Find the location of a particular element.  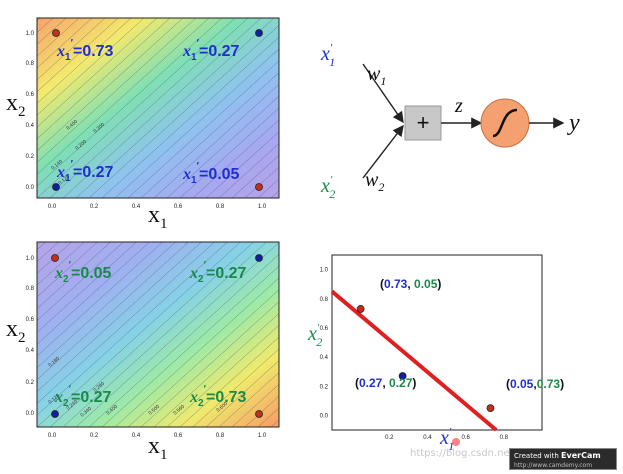

badge-brand: EverCam is located at coordinates (581, 455).